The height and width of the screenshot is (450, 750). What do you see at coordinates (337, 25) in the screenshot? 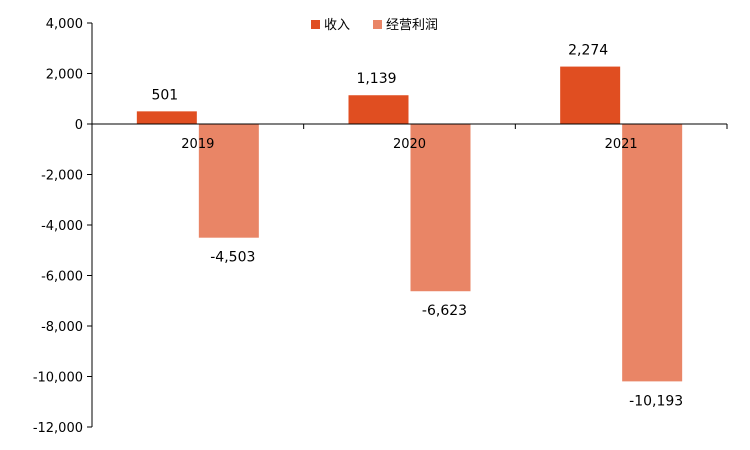
I see `legend-label-revenue: 收入` at bounding box center [337, 25].